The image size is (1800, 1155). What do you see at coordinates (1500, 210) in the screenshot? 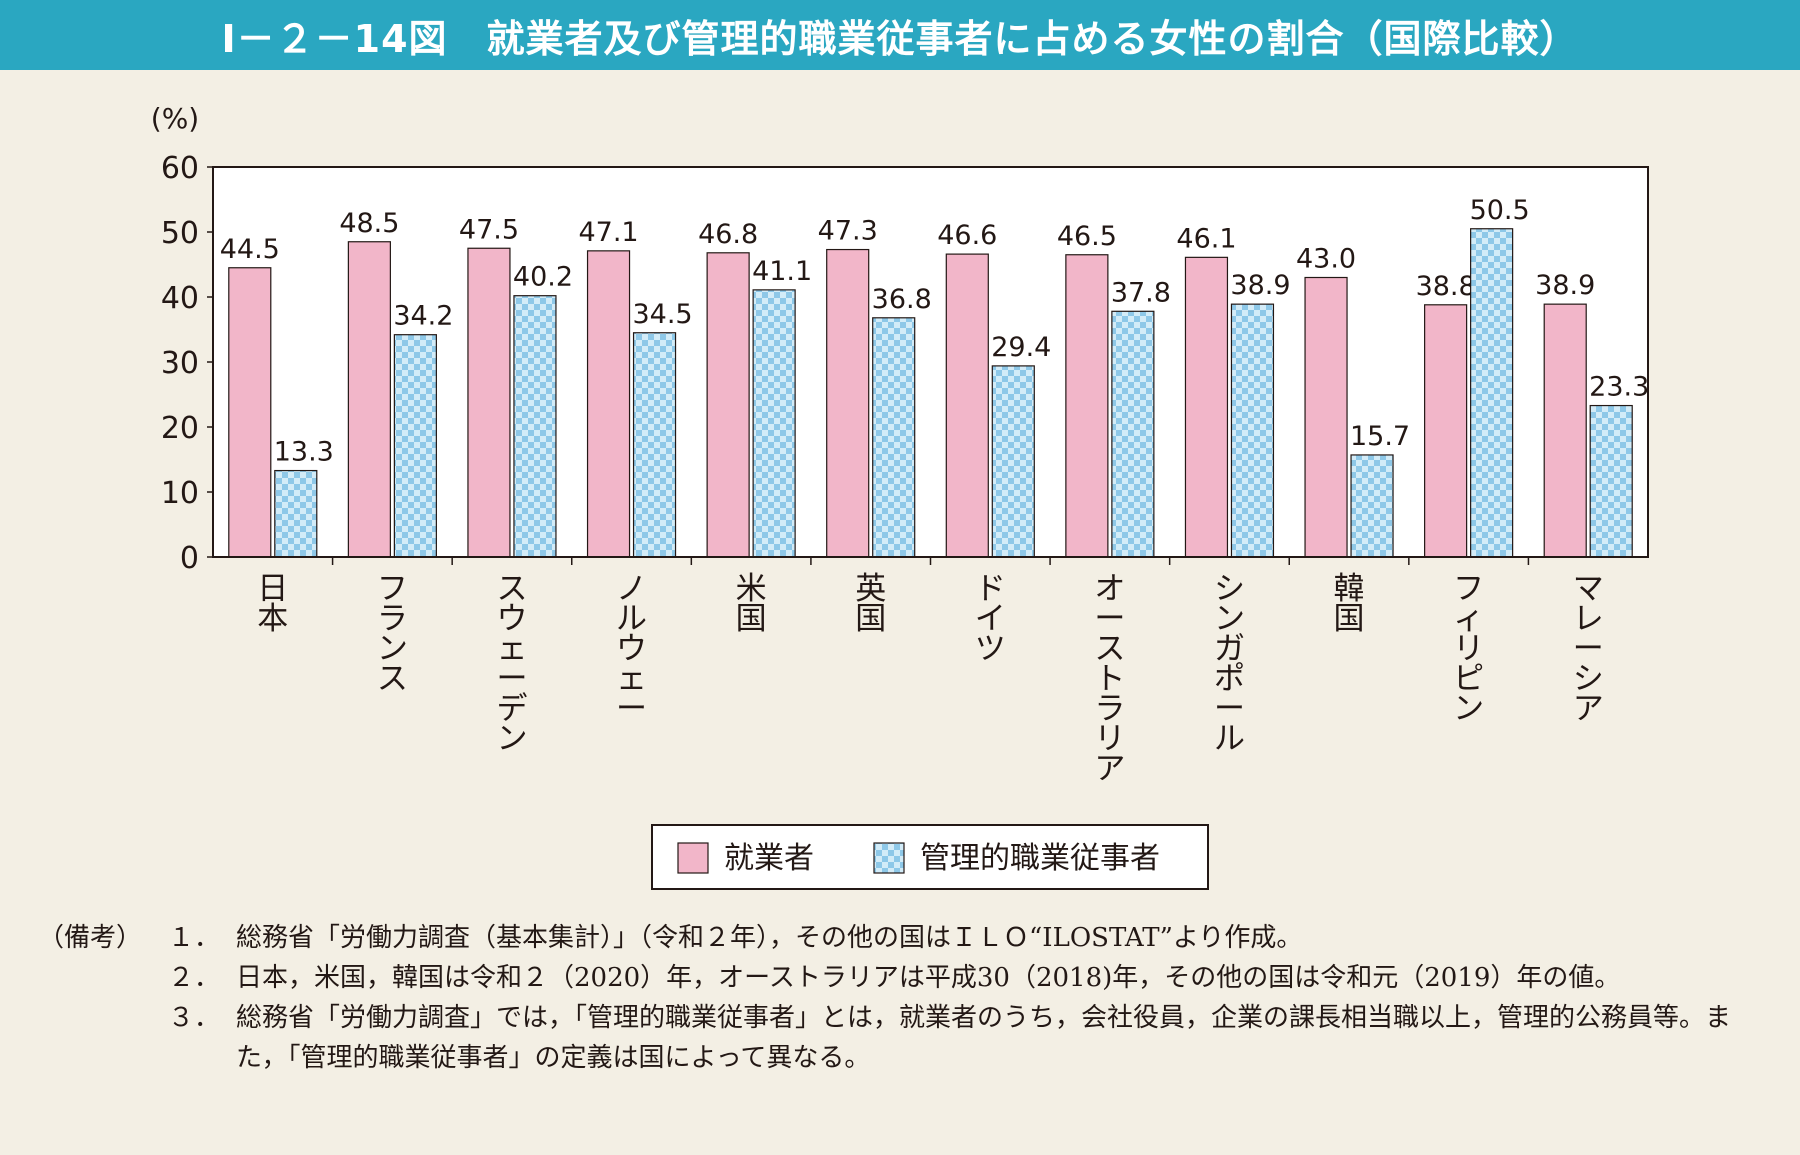
I see `data-label: 50.5` at bounding box center [1500, 210].